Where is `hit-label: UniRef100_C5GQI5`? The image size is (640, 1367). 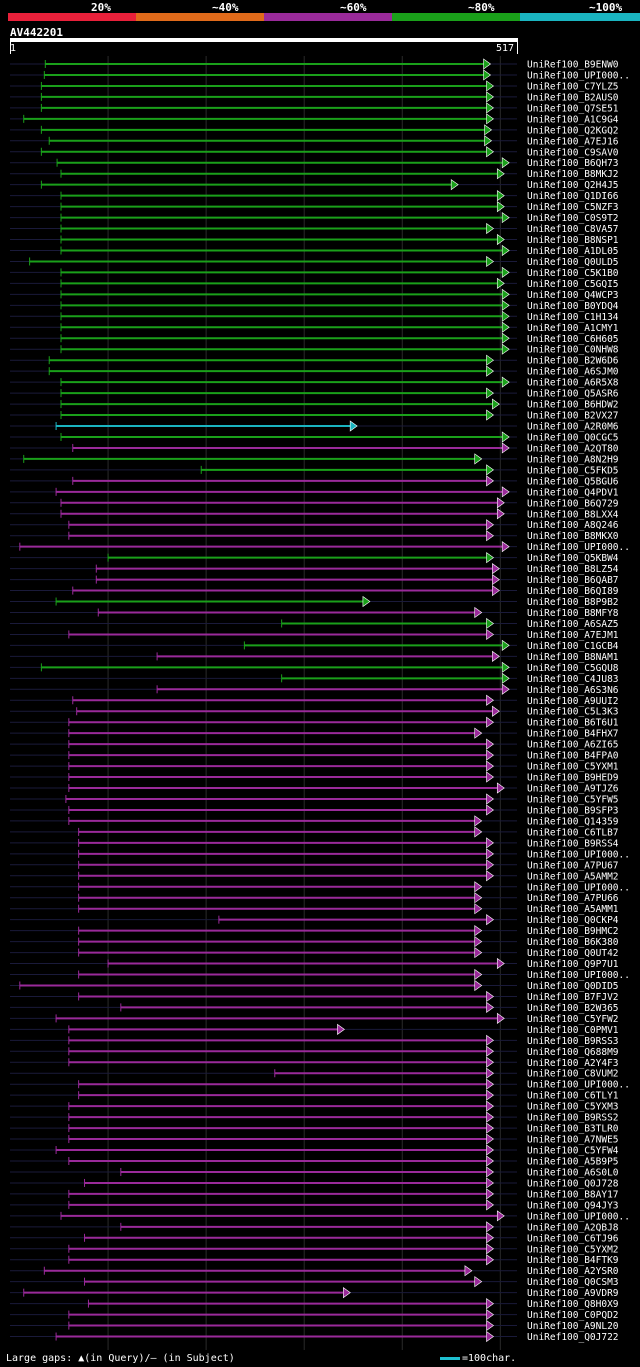
hit-label: UniRef100_C5GQI5 is located at coordinates (573, 284).